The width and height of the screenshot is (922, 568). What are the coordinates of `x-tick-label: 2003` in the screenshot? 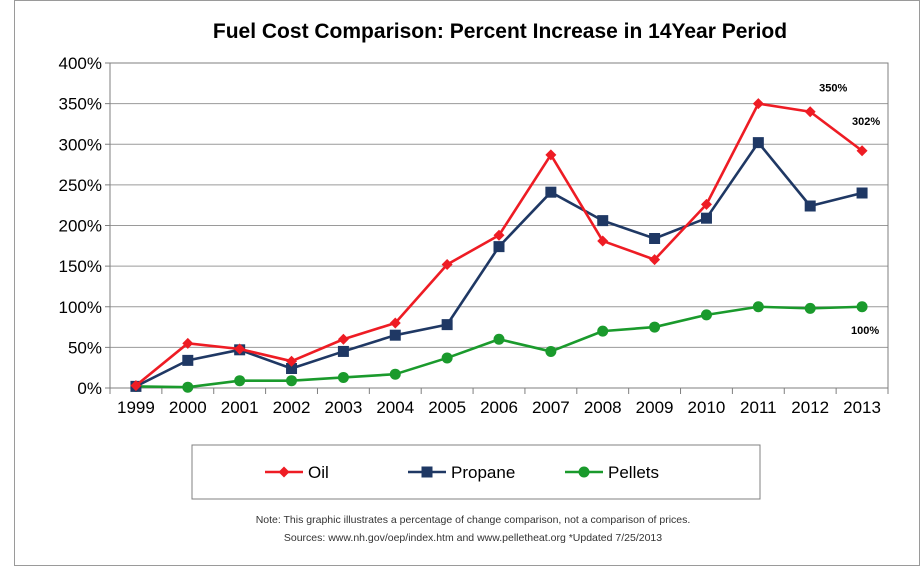 It's located at (343, 407).